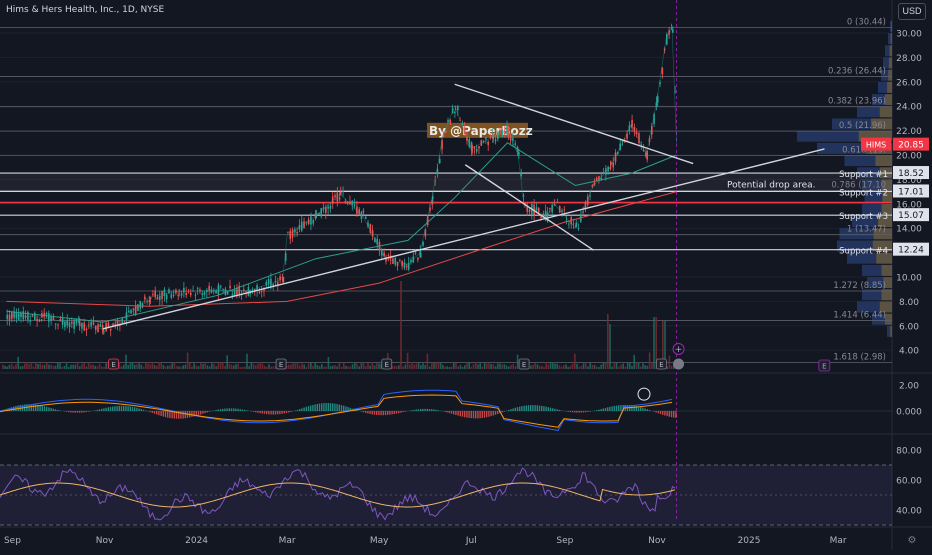 Image resolution: width=932 pixels, height=555 pixels. I want to click on time-tick-label: 2025, so click(749, 541).